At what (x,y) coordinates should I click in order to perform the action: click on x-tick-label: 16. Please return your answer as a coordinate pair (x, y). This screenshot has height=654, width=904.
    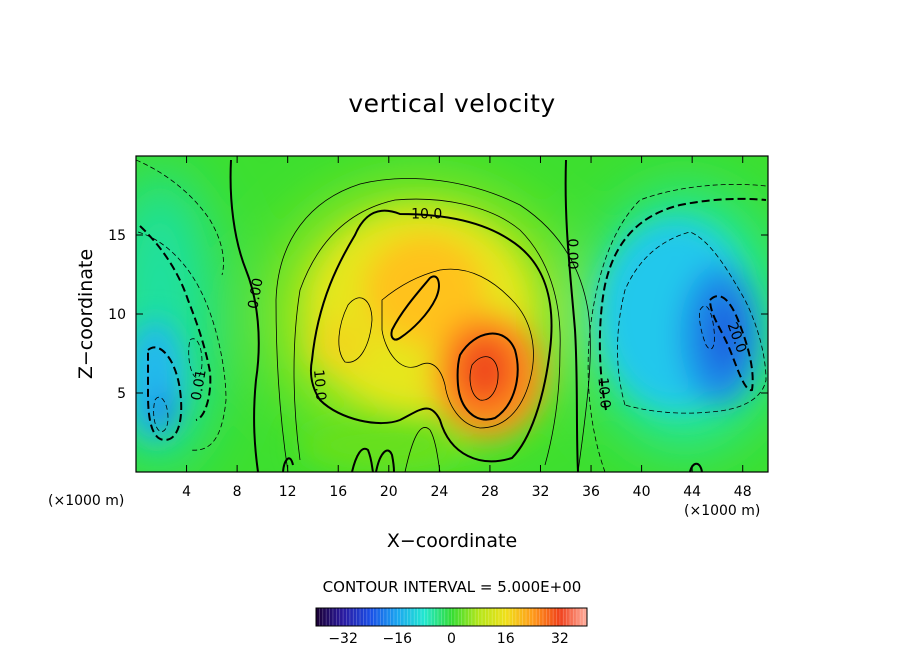
    Looking at the image, I should click on (338, 492).